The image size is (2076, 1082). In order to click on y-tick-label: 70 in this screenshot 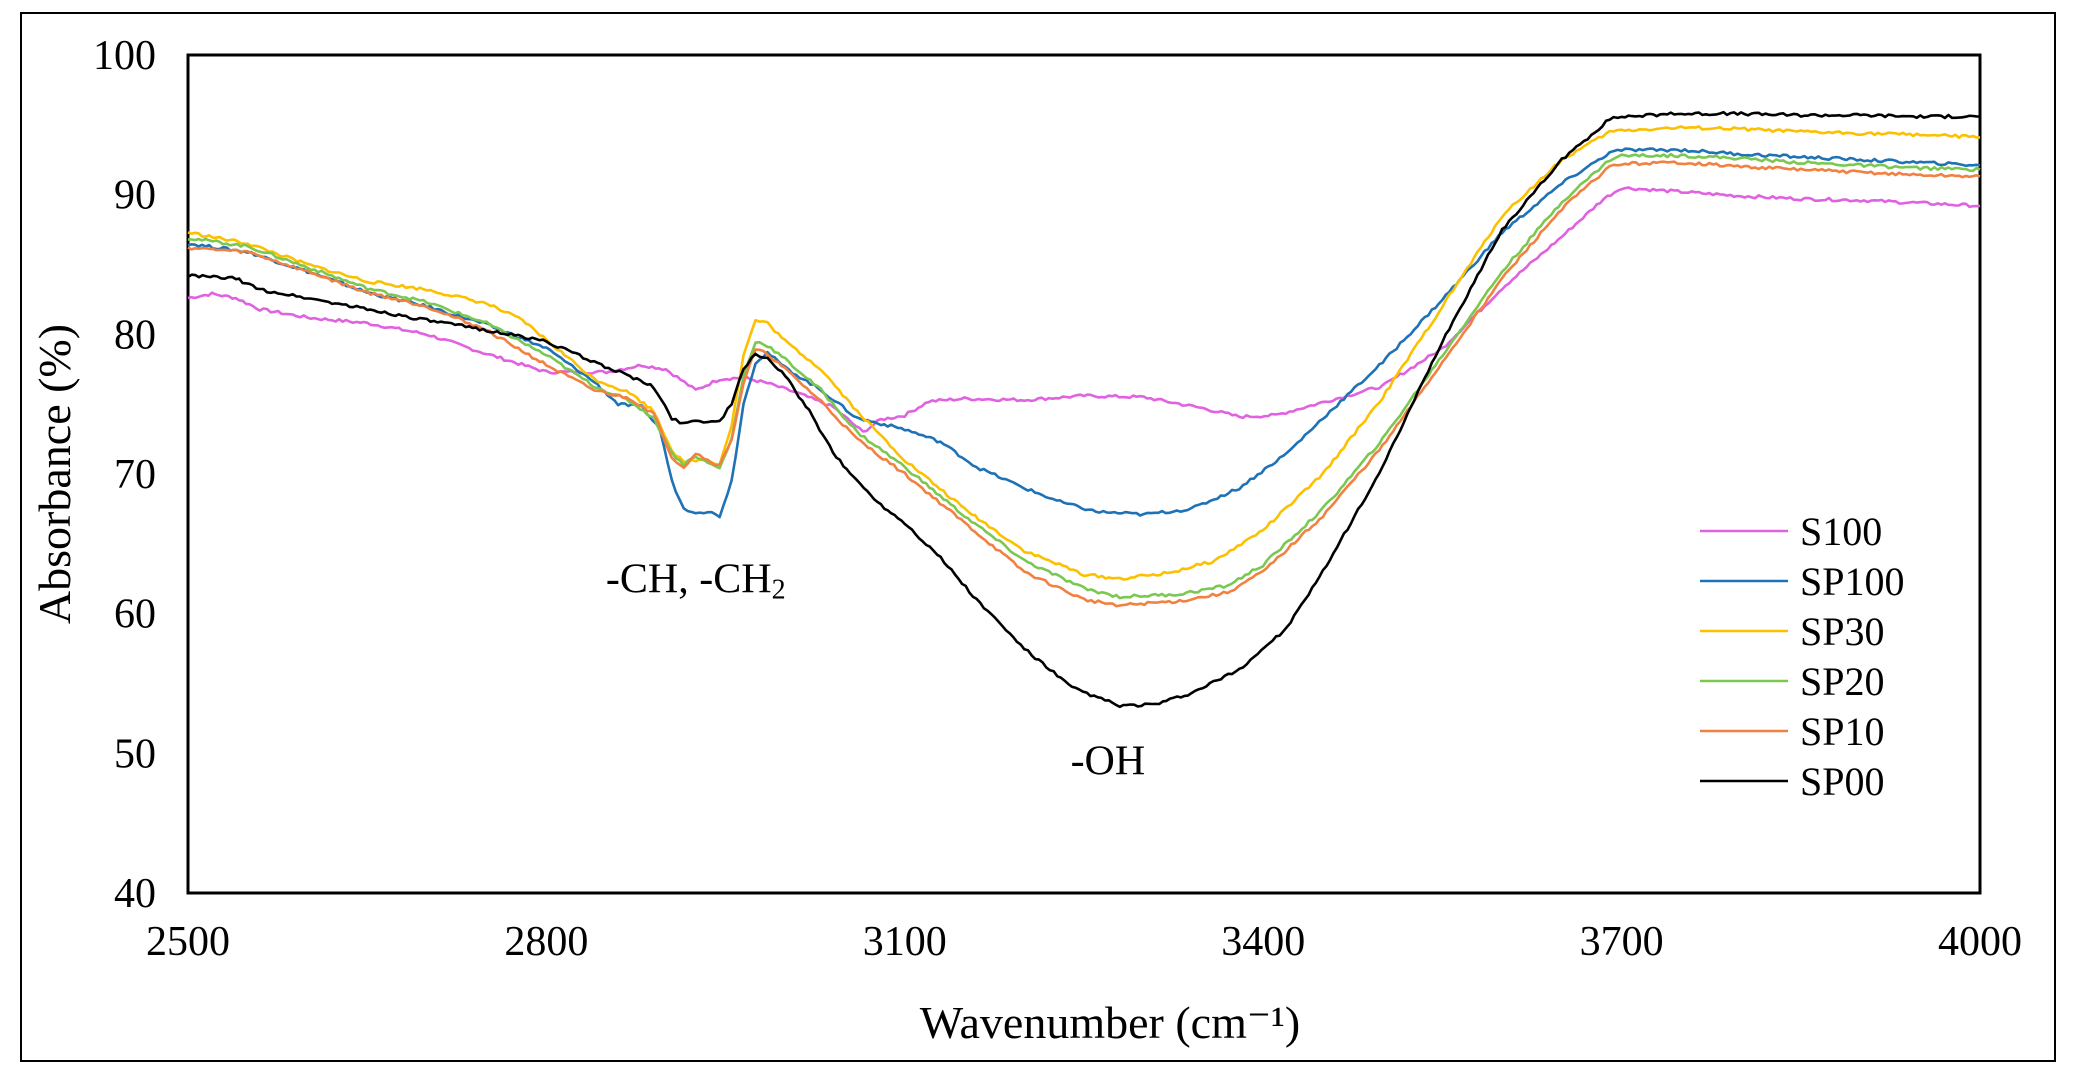, I will do `click(135, 475)`.